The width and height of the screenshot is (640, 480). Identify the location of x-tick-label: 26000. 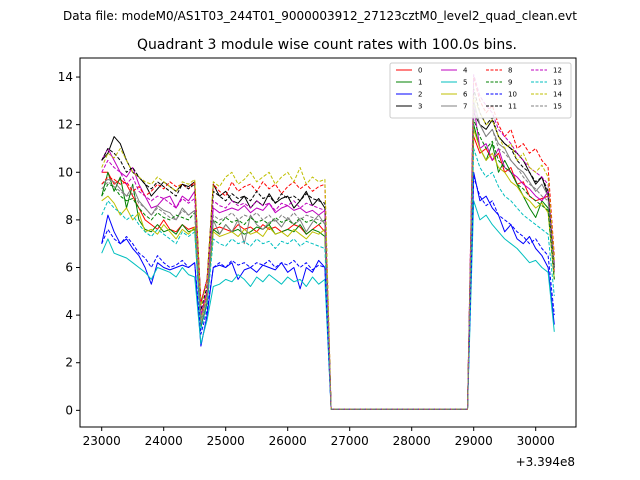
(288, 441).